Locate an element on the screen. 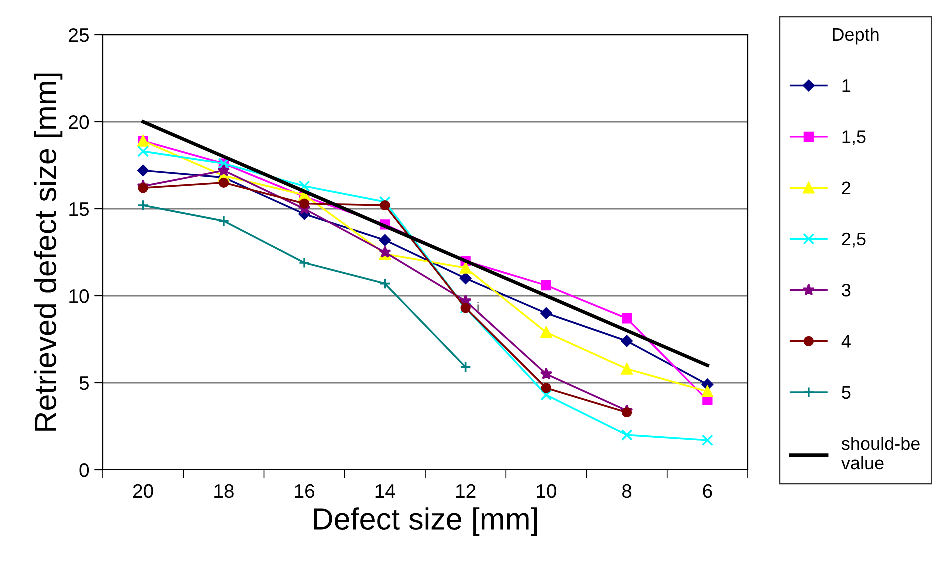 This screenshot has width=949, height=585. legend-label: 1 is located at coordinates (846, 86).